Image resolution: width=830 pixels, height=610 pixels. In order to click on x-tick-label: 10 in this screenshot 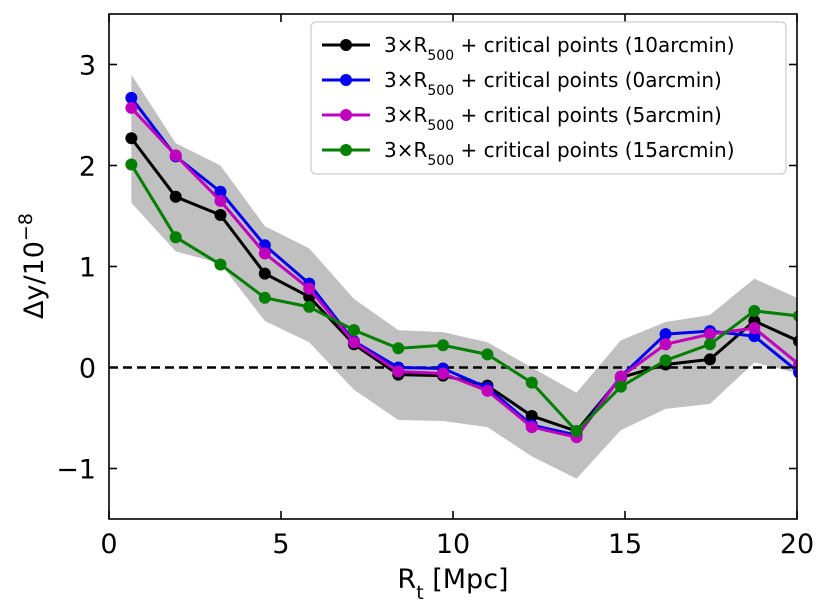, I will do `click(453, 544)`.